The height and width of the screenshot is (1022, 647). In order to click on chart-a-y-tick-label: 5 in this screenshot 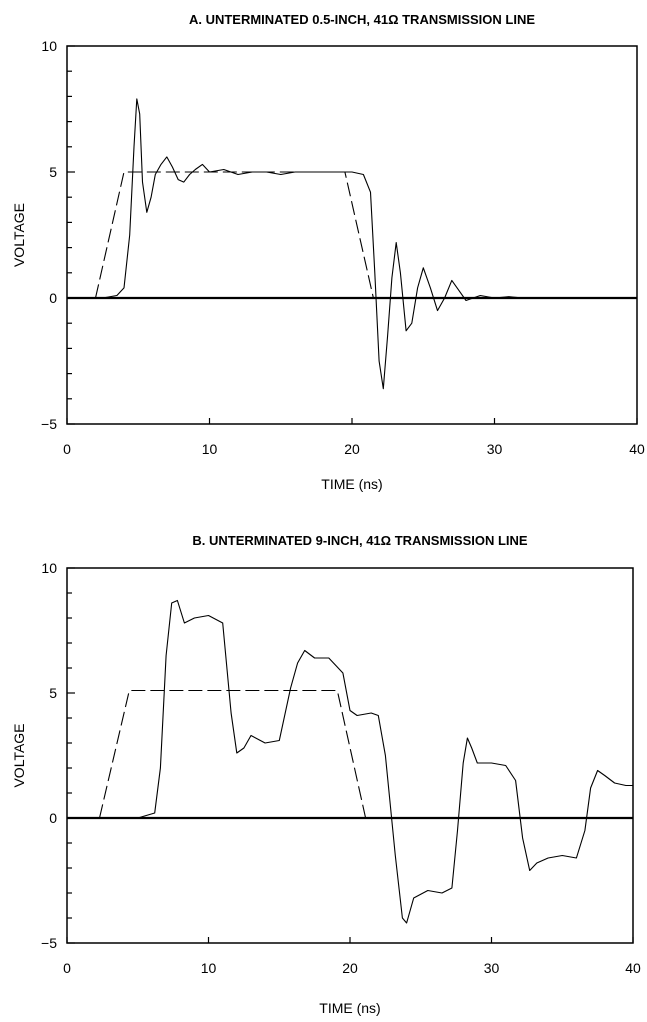, I will do `click(53, 172)`.